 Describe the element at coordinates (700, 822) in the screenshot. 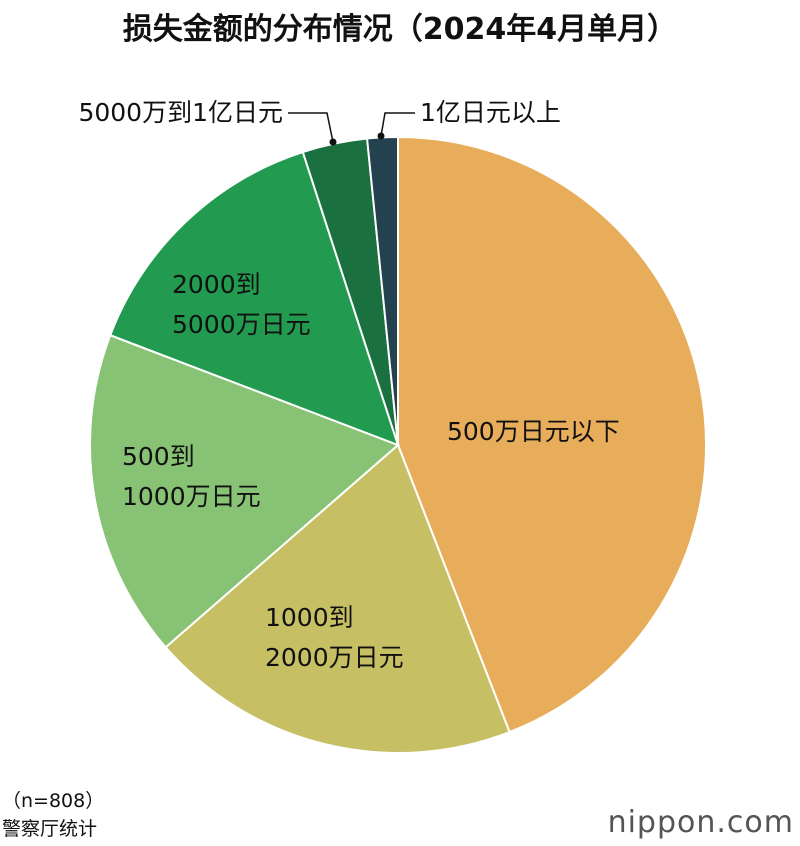

I see `logo: nippon.com` at that location.